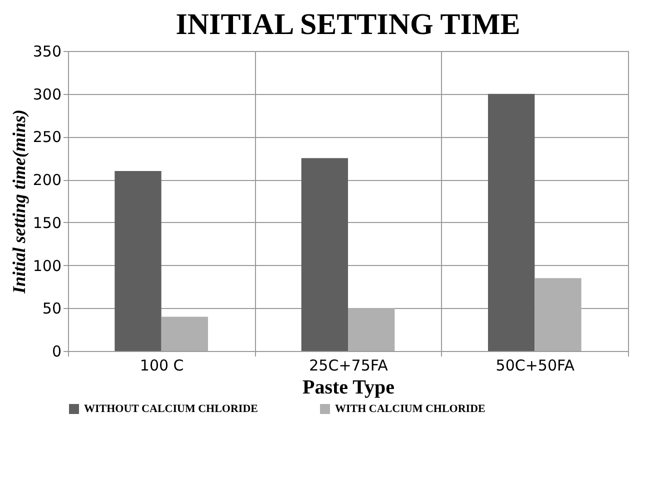  What do you see at coordinates (47, 223) in the screenshot?
I see `y-tick-label: 150` at bounding box center [47, 223].